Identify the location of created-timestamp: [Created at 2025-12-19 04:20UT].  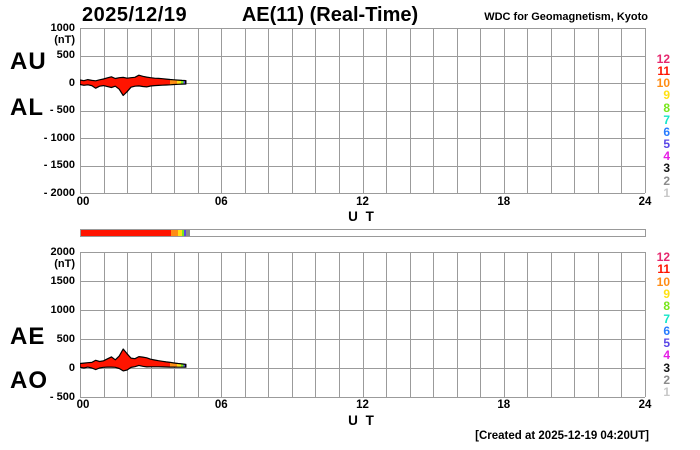
(562, 436).